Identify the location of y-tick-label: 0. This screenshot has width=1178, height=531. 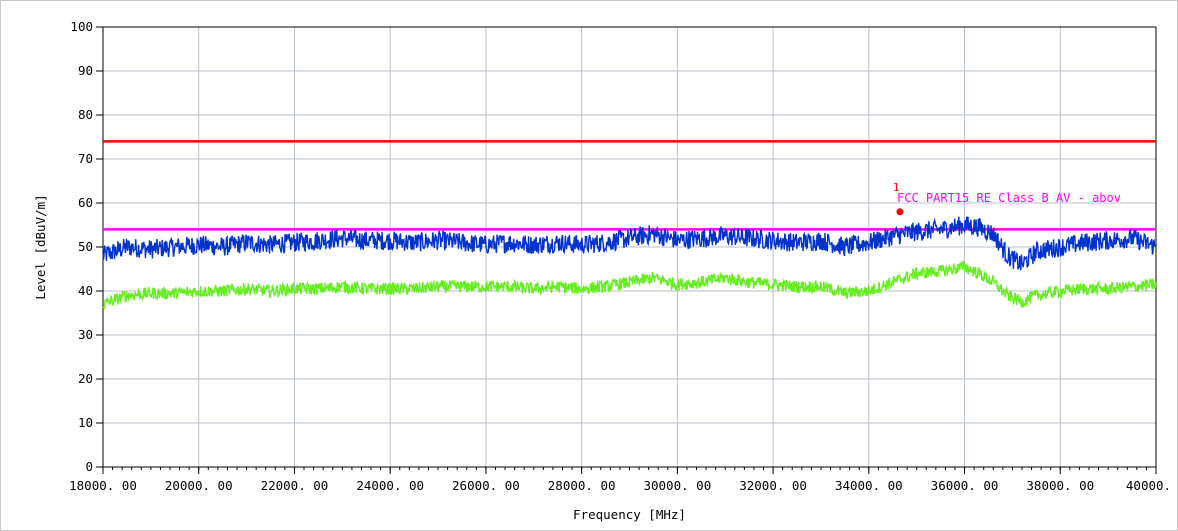
(89, 466).